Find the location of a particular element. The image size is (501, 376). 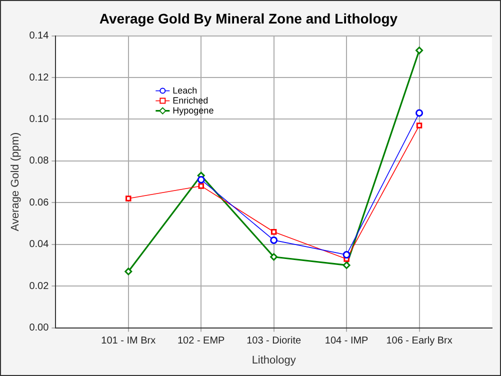

x-tick-label: 102 - EMP is located at coordinates (201, 341).